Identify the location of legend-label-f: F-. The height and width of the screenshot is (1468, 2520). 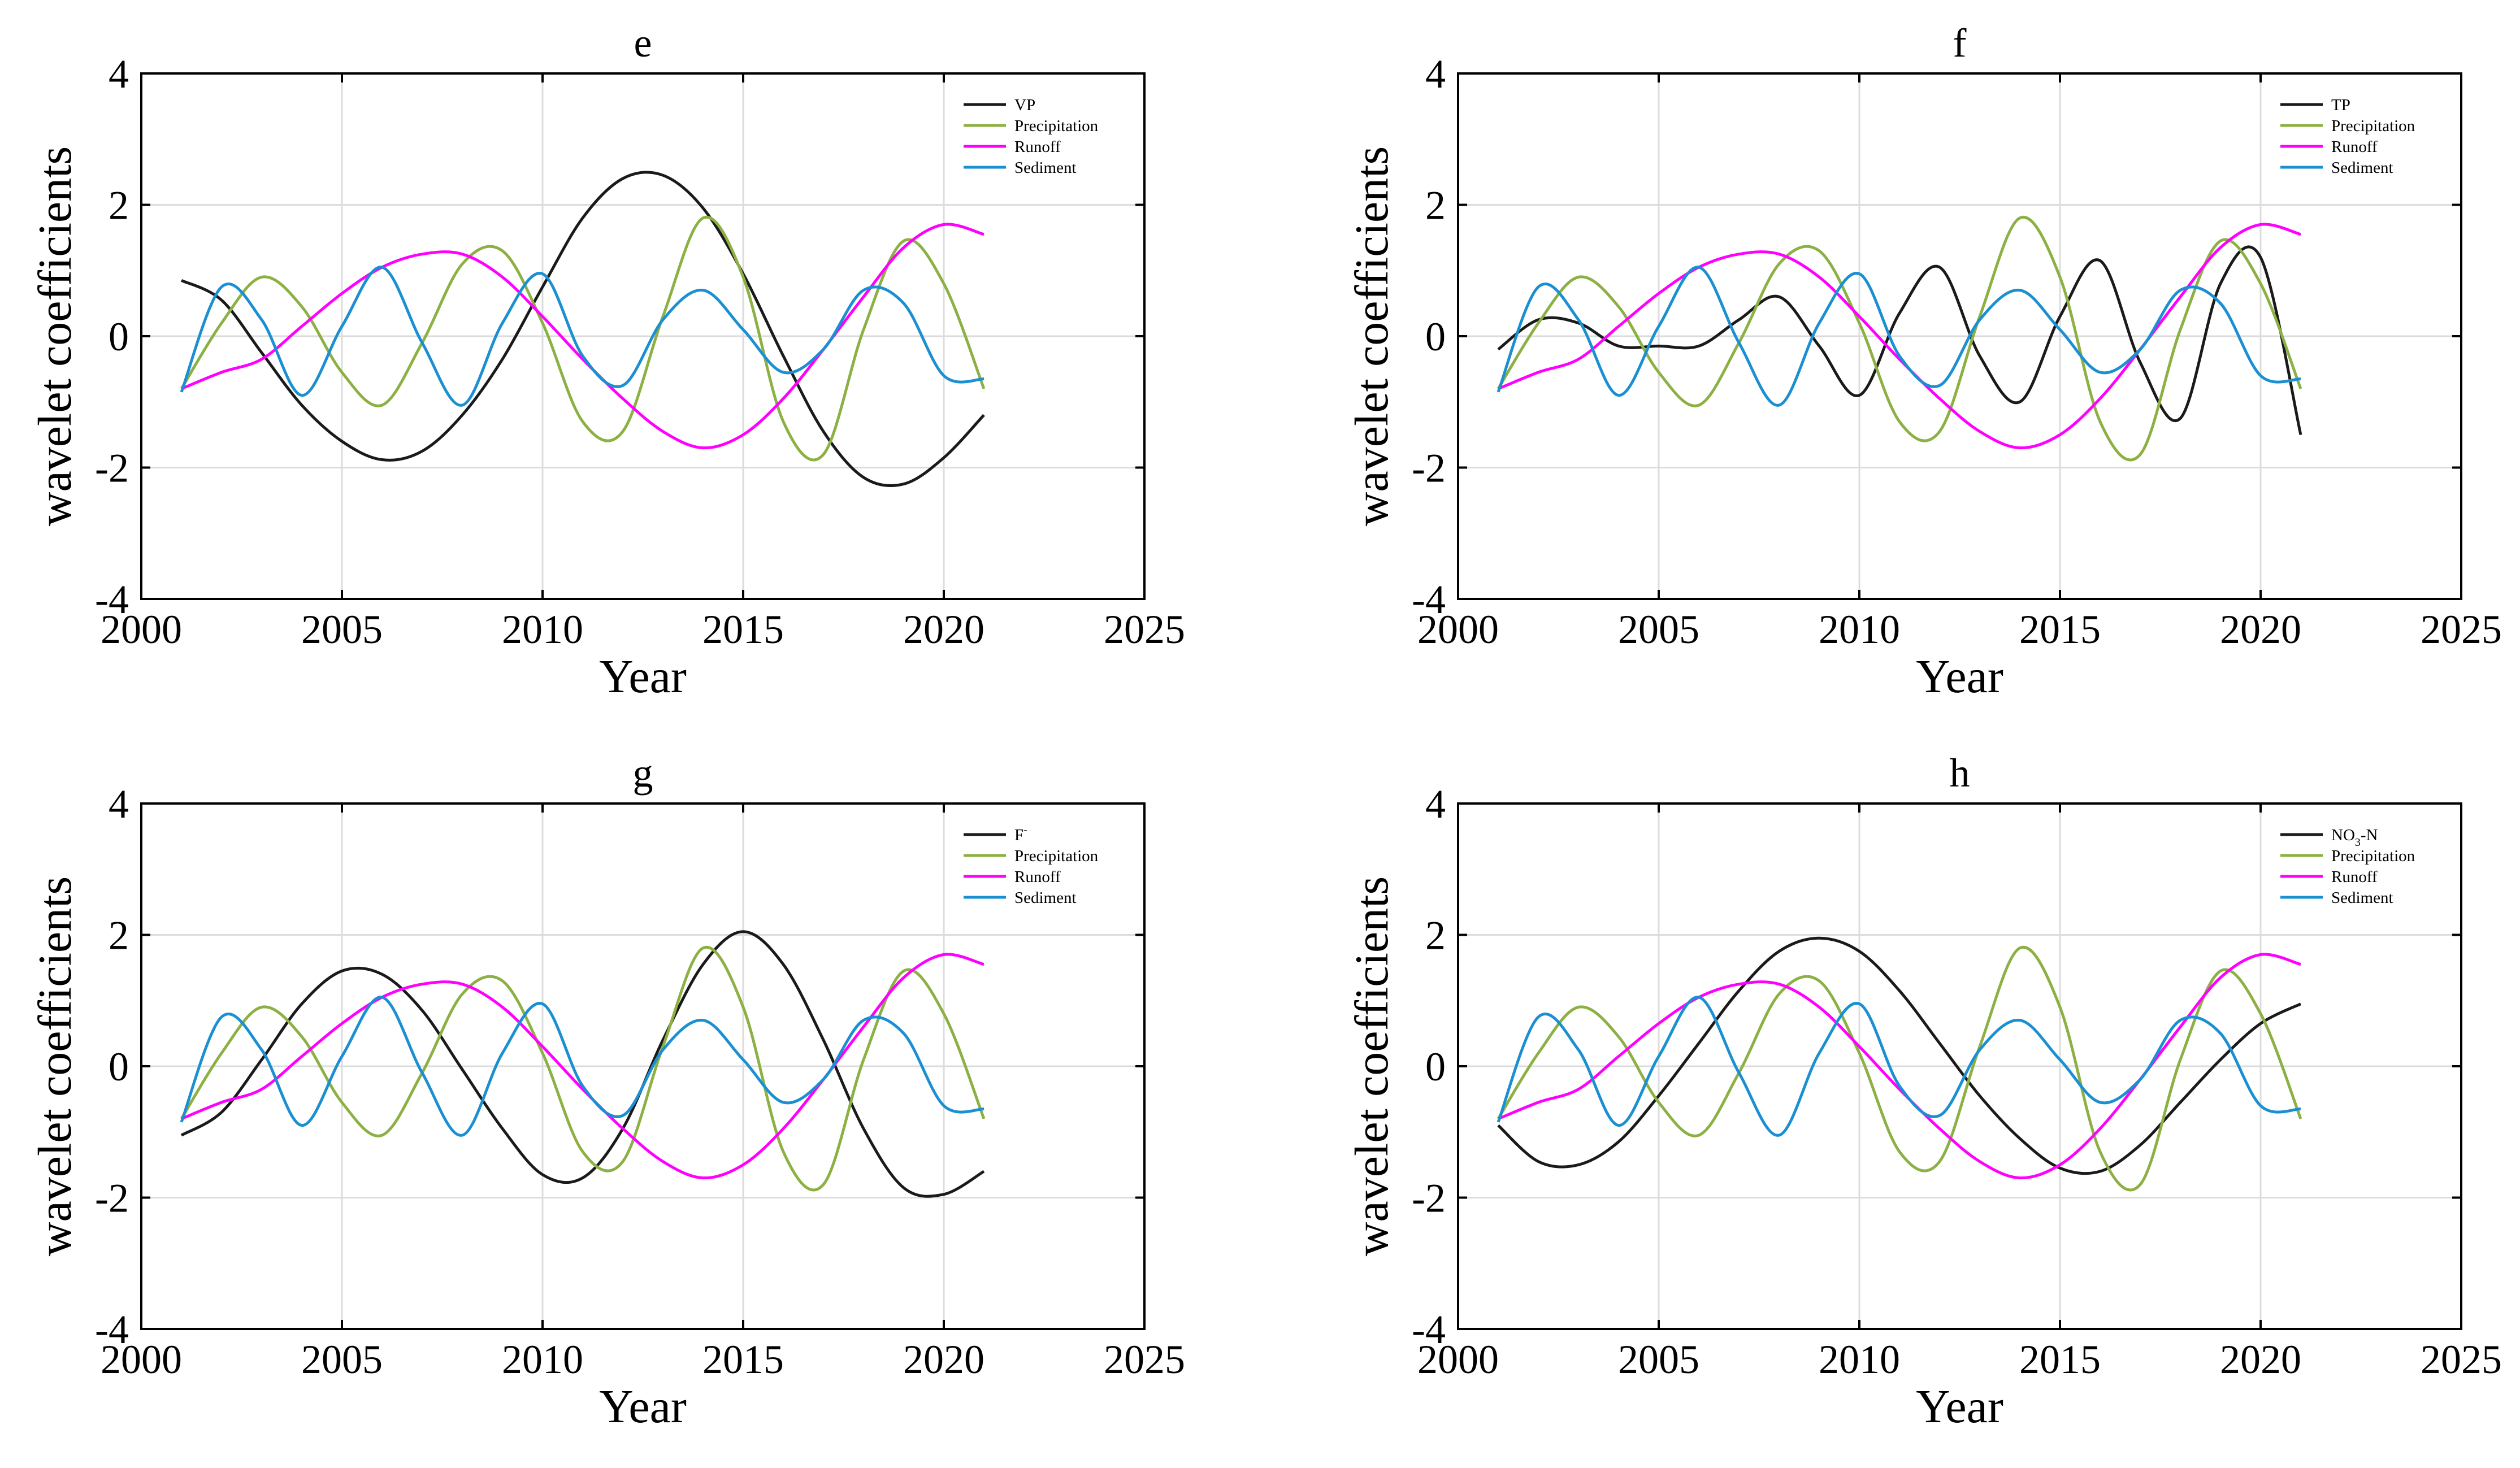
(1021, 834).